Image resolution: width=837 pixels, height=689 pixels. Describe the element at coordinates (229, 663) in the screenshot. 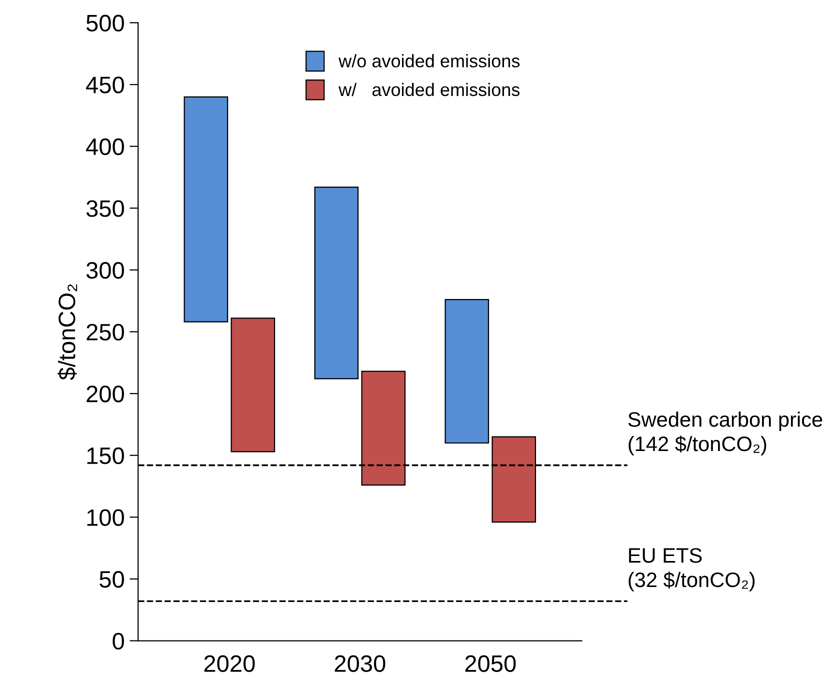

I see `x-tick-label: 2020` at that location.